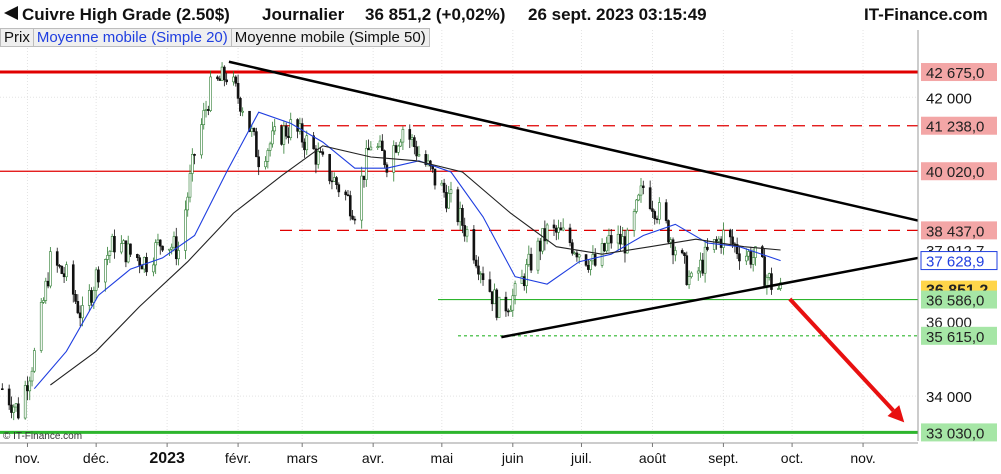 Image resolution: width=1001 pixels, height=474 pixels. What do you see at coordinates (955, 262) in the screenshot?
I see `level-label-sma20: 37 628,9` at bounding box center [955, 262].